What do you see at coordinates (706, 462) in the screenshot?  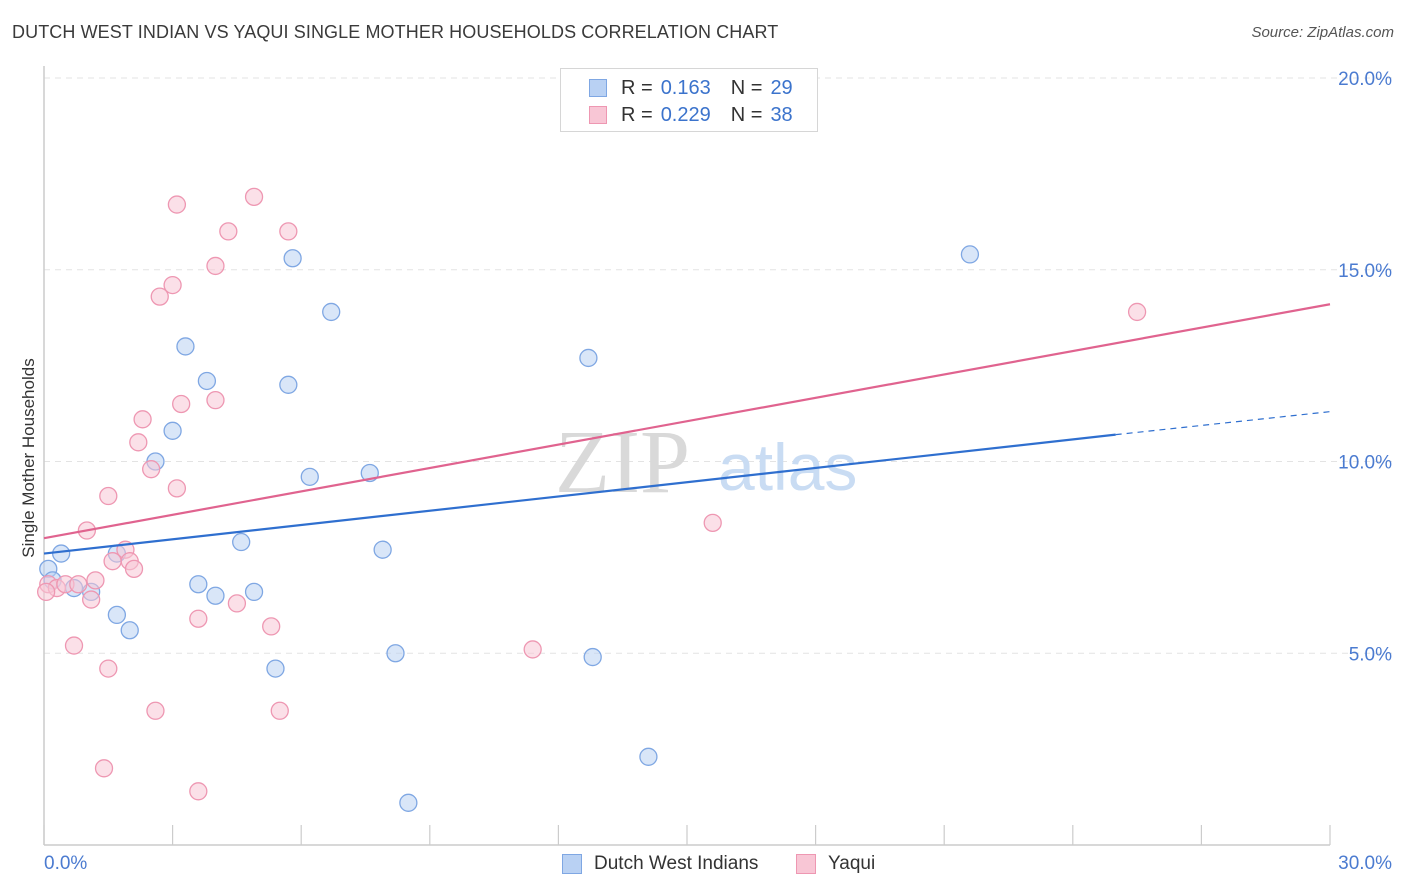 I see `watermark: ZIP atlas` at bounding box center [706, 462].